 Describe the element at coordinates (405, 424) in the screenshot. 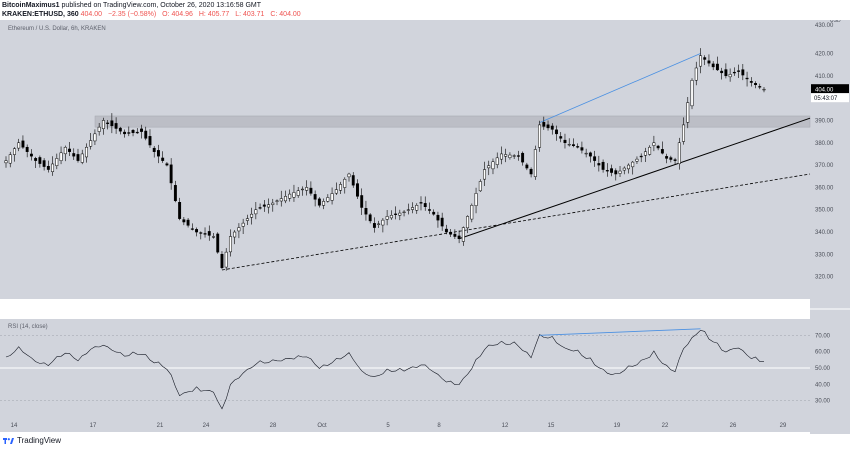

I see `time-axis-background` at that location.